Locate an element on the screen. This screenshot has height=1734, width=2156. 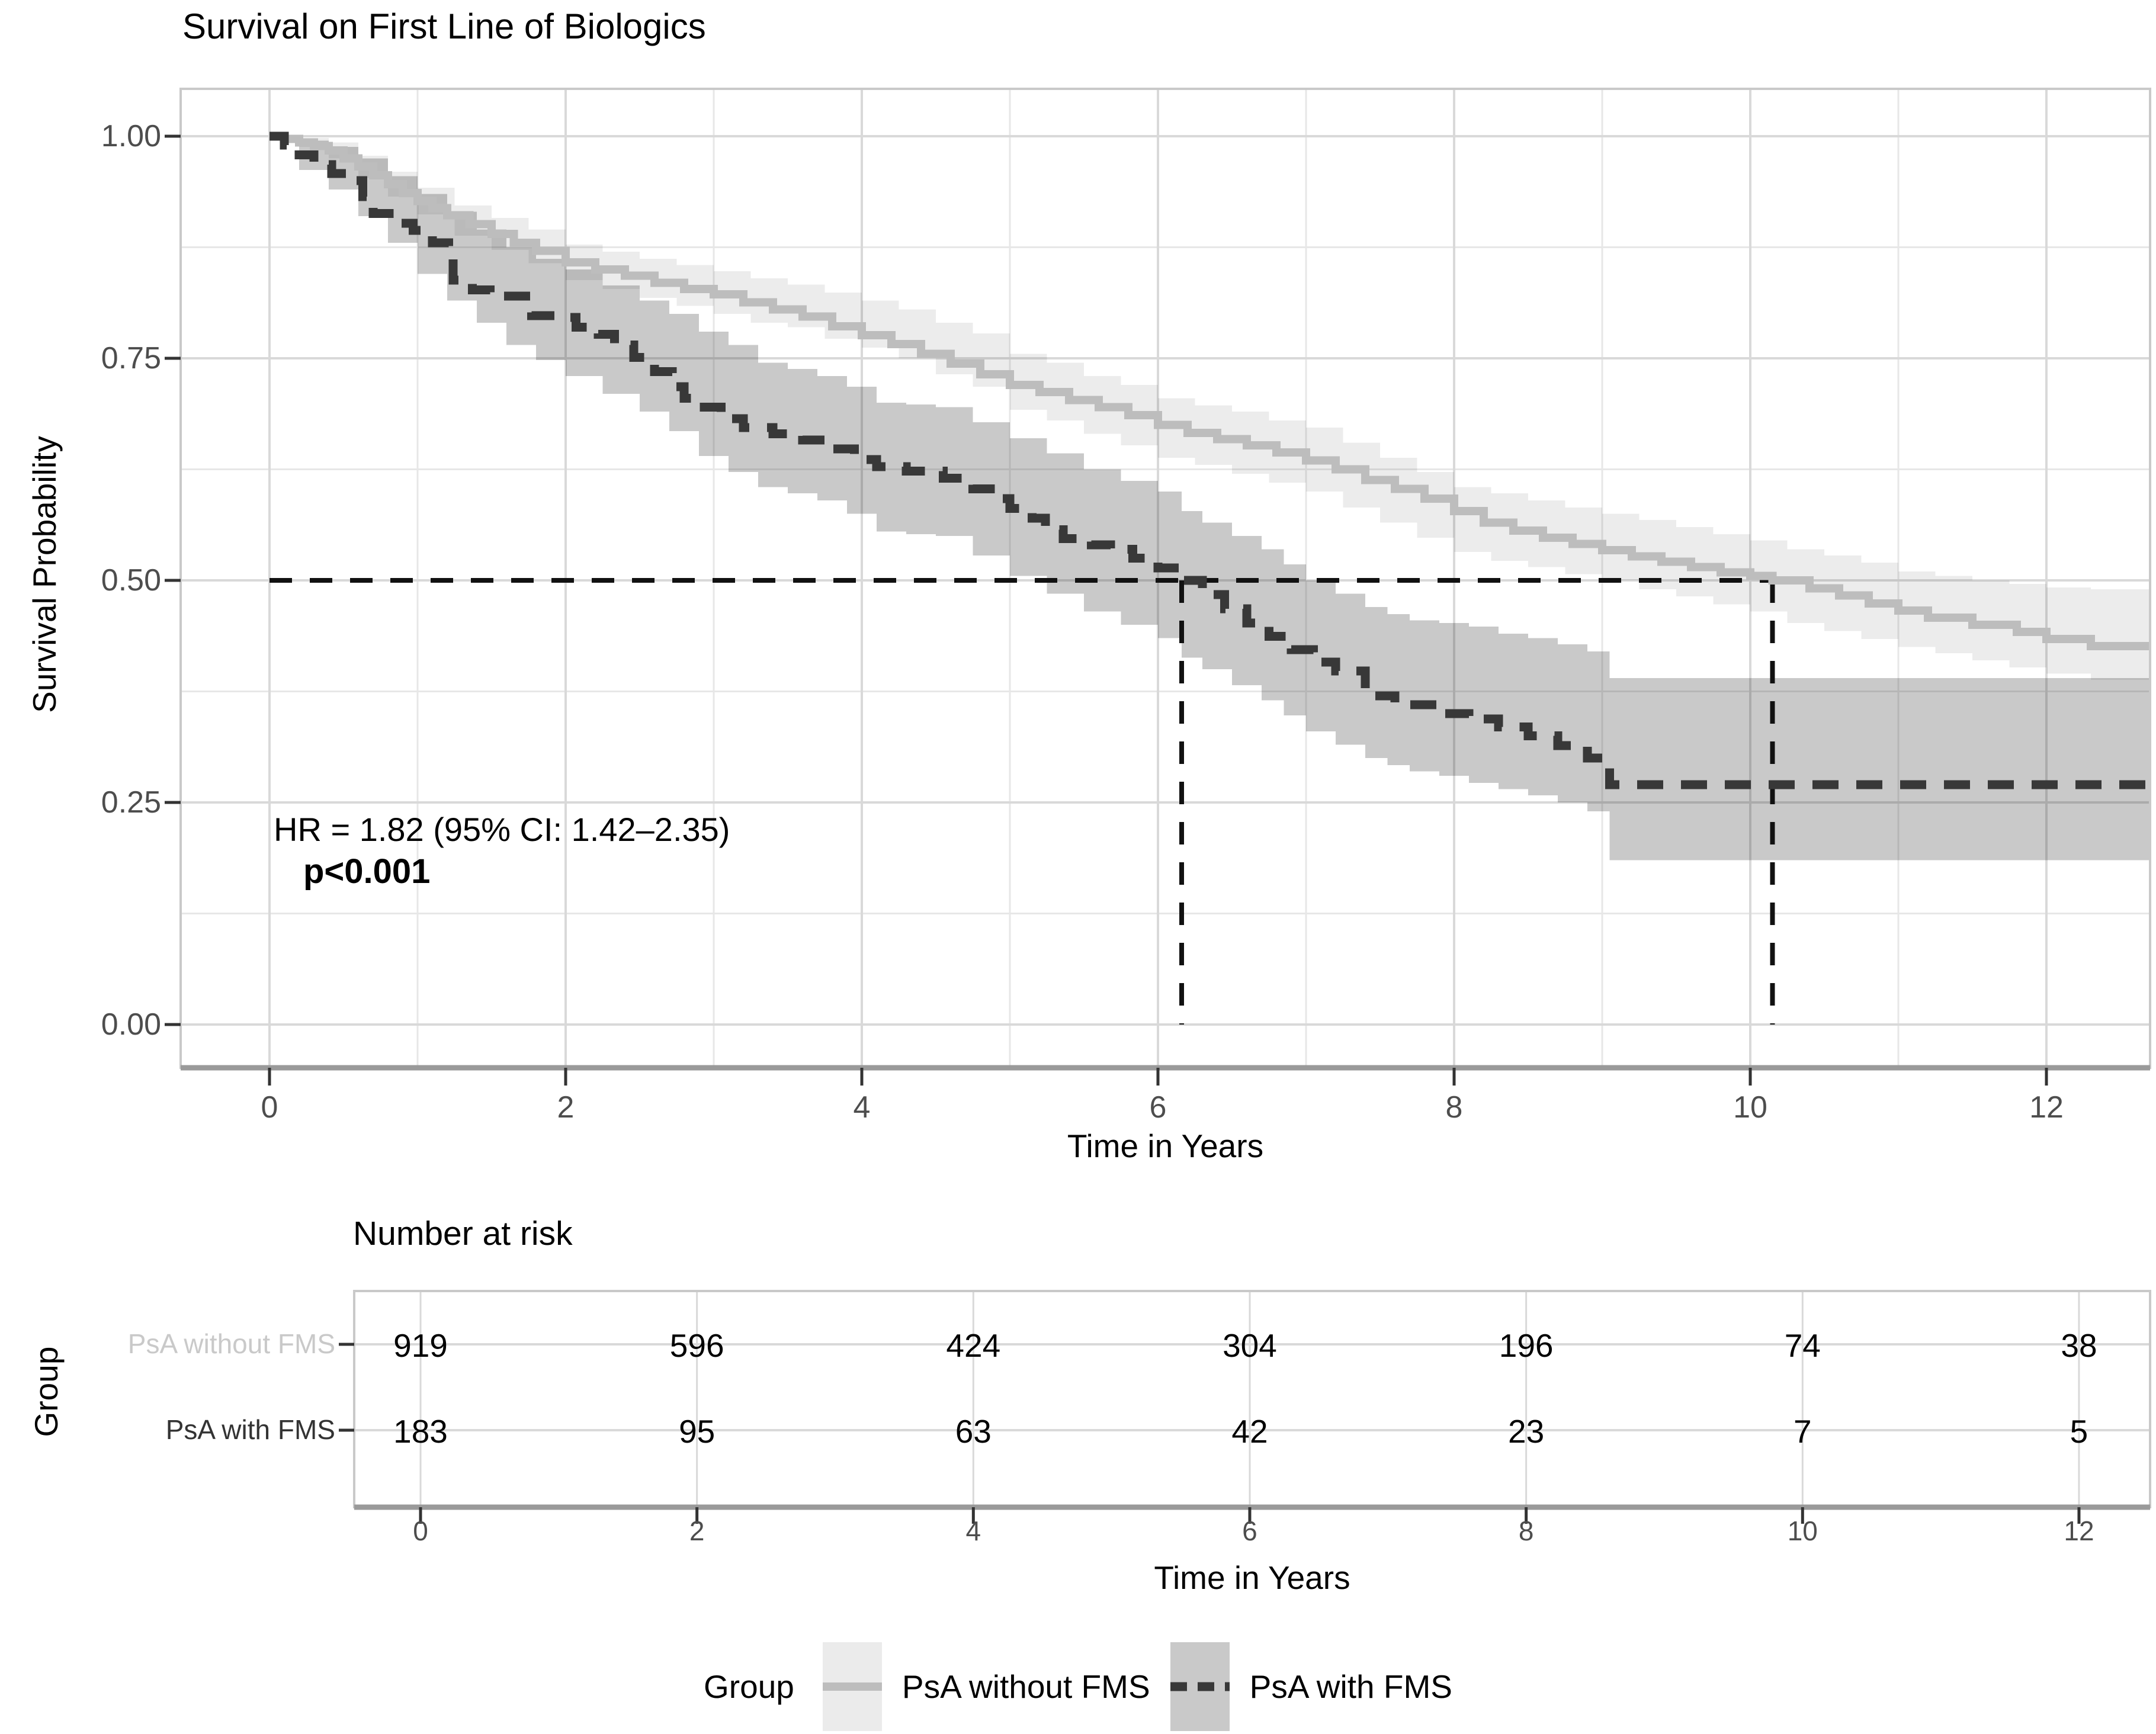
y-tick-label: 1.00 is located at coordinates (131, 136).